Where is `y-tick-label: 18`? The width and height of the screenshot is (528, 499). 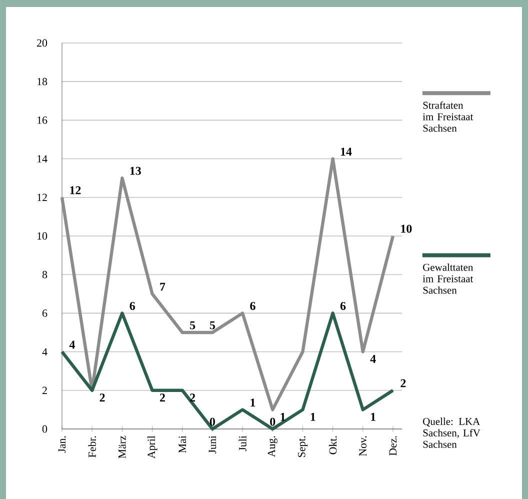 y-tick-label: 18 is located at coordinates (42, 82).